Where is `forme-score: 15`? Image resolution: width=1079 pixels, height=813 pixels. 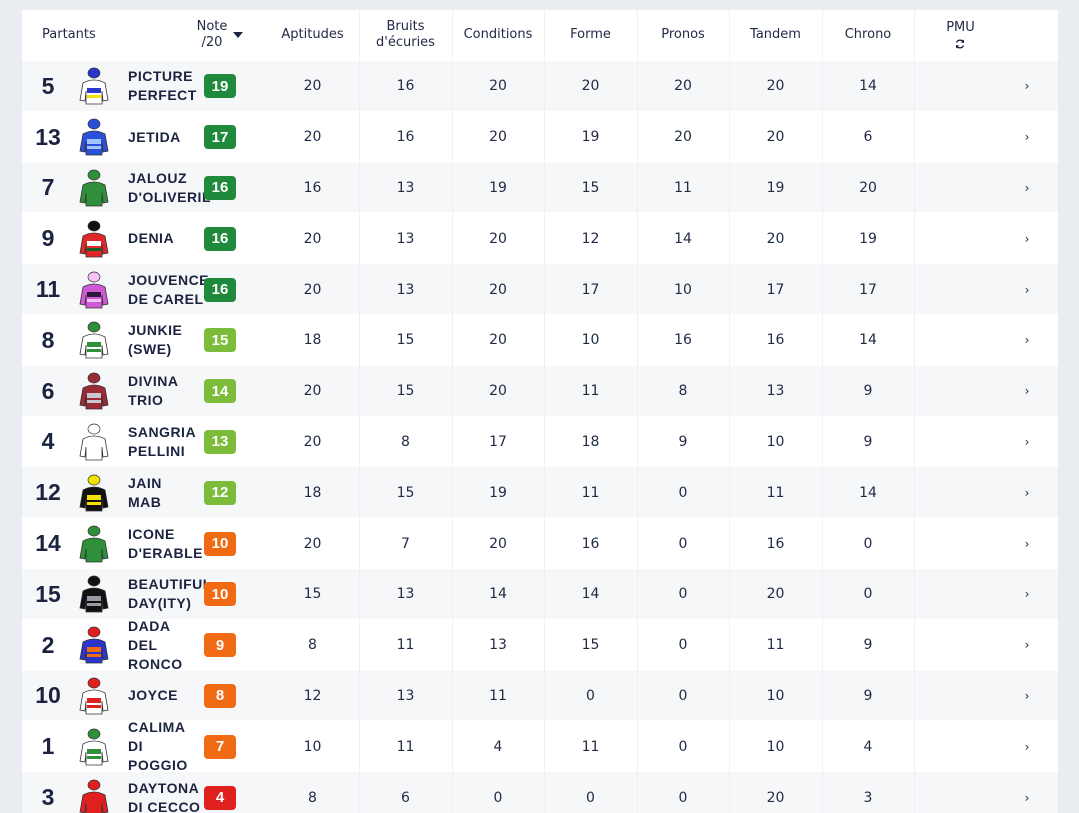 forme-score: 15 is located at coordinates (591, 645).